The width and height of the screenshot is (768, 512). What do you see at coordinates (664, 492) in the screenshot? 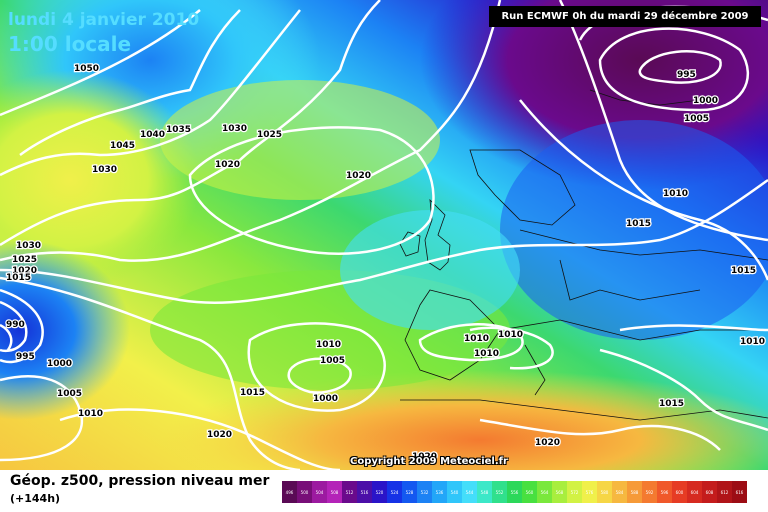
I see `scale-swatch: 596` at bounding box center [664, 492].